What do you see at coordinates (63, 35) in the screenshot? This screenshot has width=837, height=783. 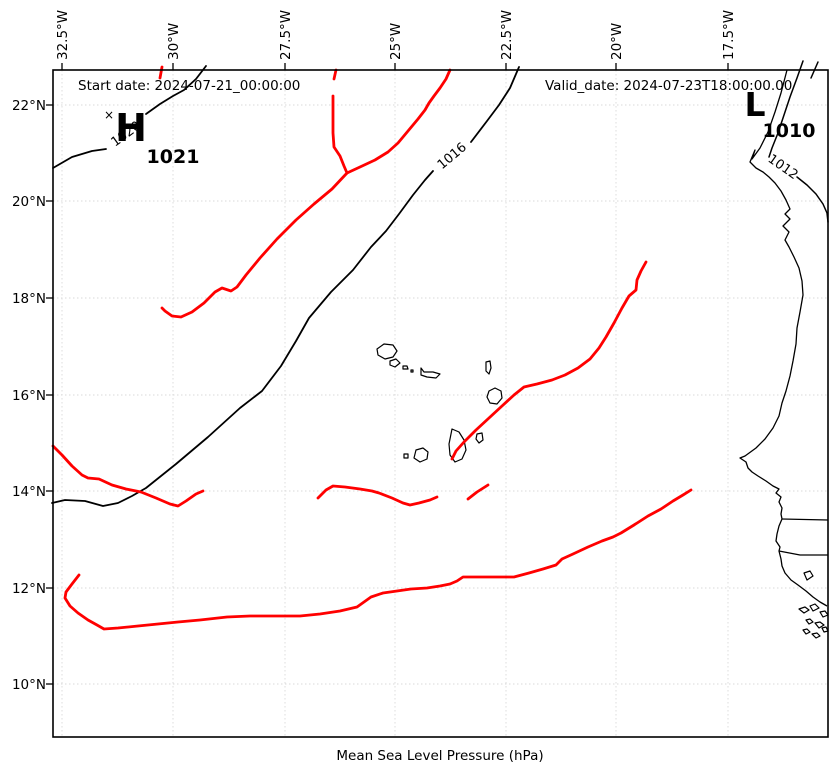 I see `x-tick-label-32-5w: 32.5°W` at bounding box center [63, 35].